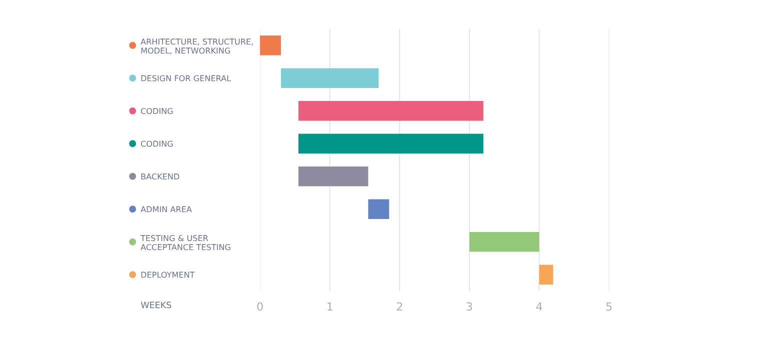 The image size is (768, 347). Describe the element at coordinates (185, 242) in the screenshot. I see `y-tick-label: TESTING & USER ACCEPTANCE TESTING` at that location.